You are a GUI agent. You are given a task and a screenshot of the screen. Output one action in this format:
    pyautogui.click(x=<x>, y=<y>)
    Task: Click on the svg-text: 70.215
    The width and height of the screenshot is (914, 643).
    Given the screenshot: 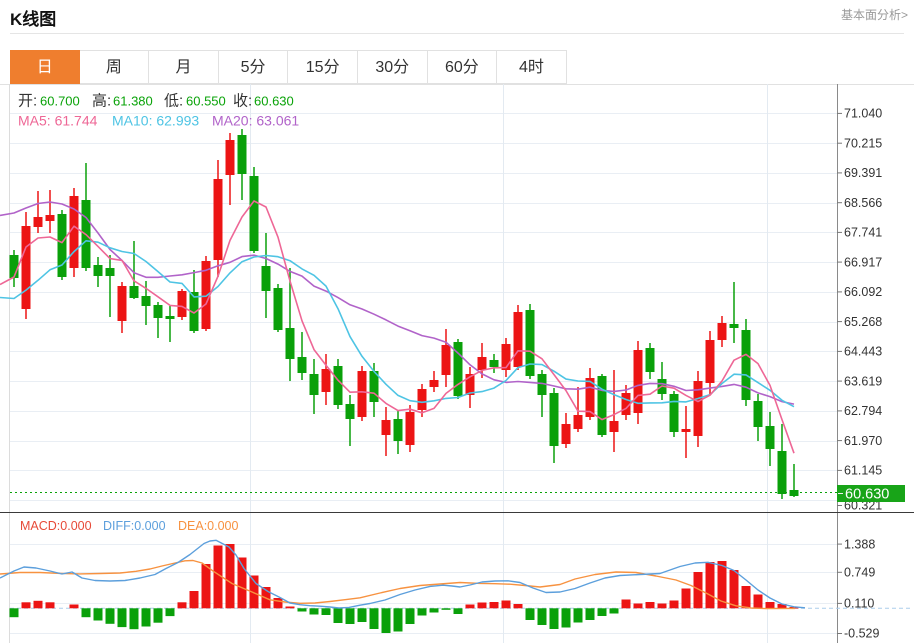 What is the action you would take?
    pyautogui.click(x=863, y=143)
    